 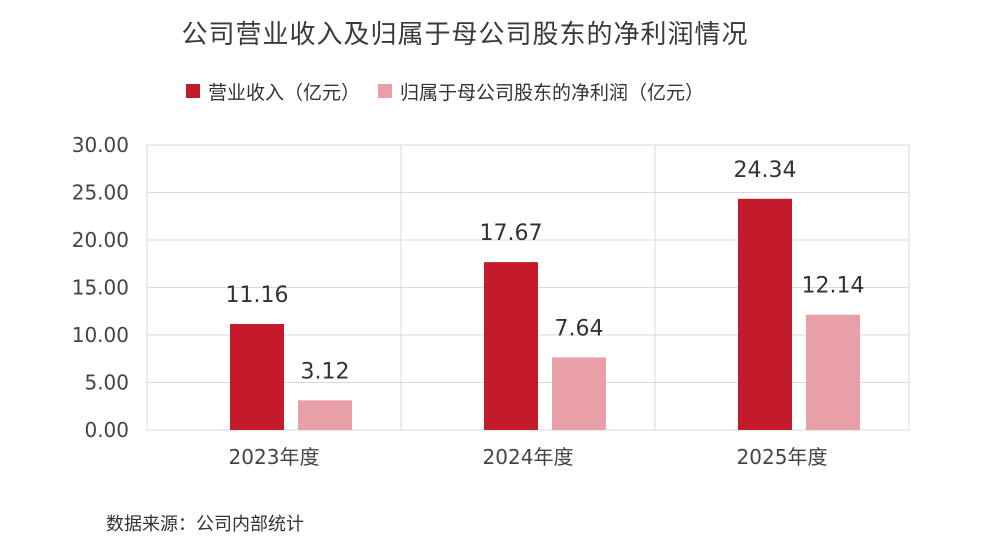 What do you see at coordinates (100, 193) in the screenshot?
I see `y-tick-label: 25.00` at bounding box center [100, 193].